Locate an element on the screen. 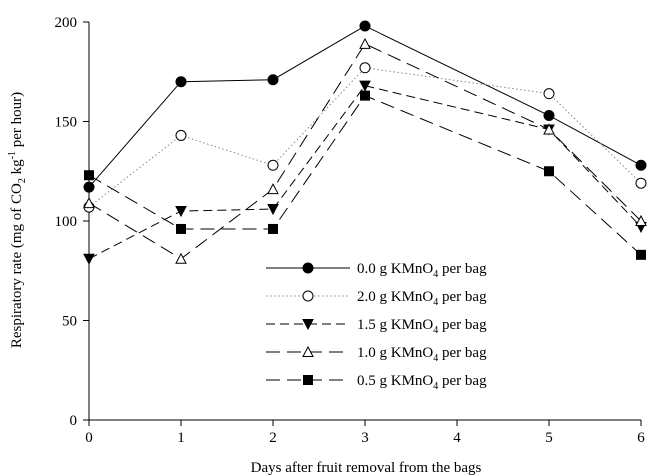 Image resolution: width=648 pixels, height=475 pixels. legend-label: 2.0 g KMnO4 per bag is located at coordinates (422, 298).